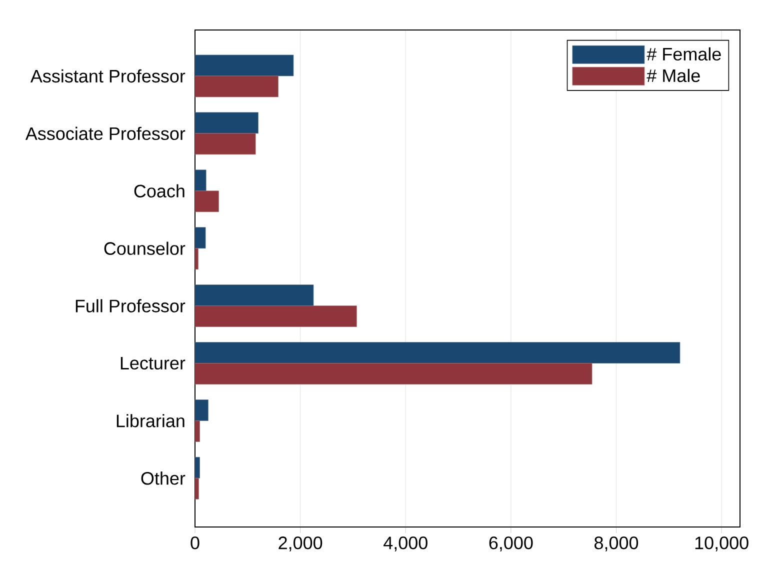 This screenshot has width=757, height=575. What do you see at coordinates (150, 421) in the screenshot?
I see `y-tick-label: Librarian` at bounding box center [150, 421].